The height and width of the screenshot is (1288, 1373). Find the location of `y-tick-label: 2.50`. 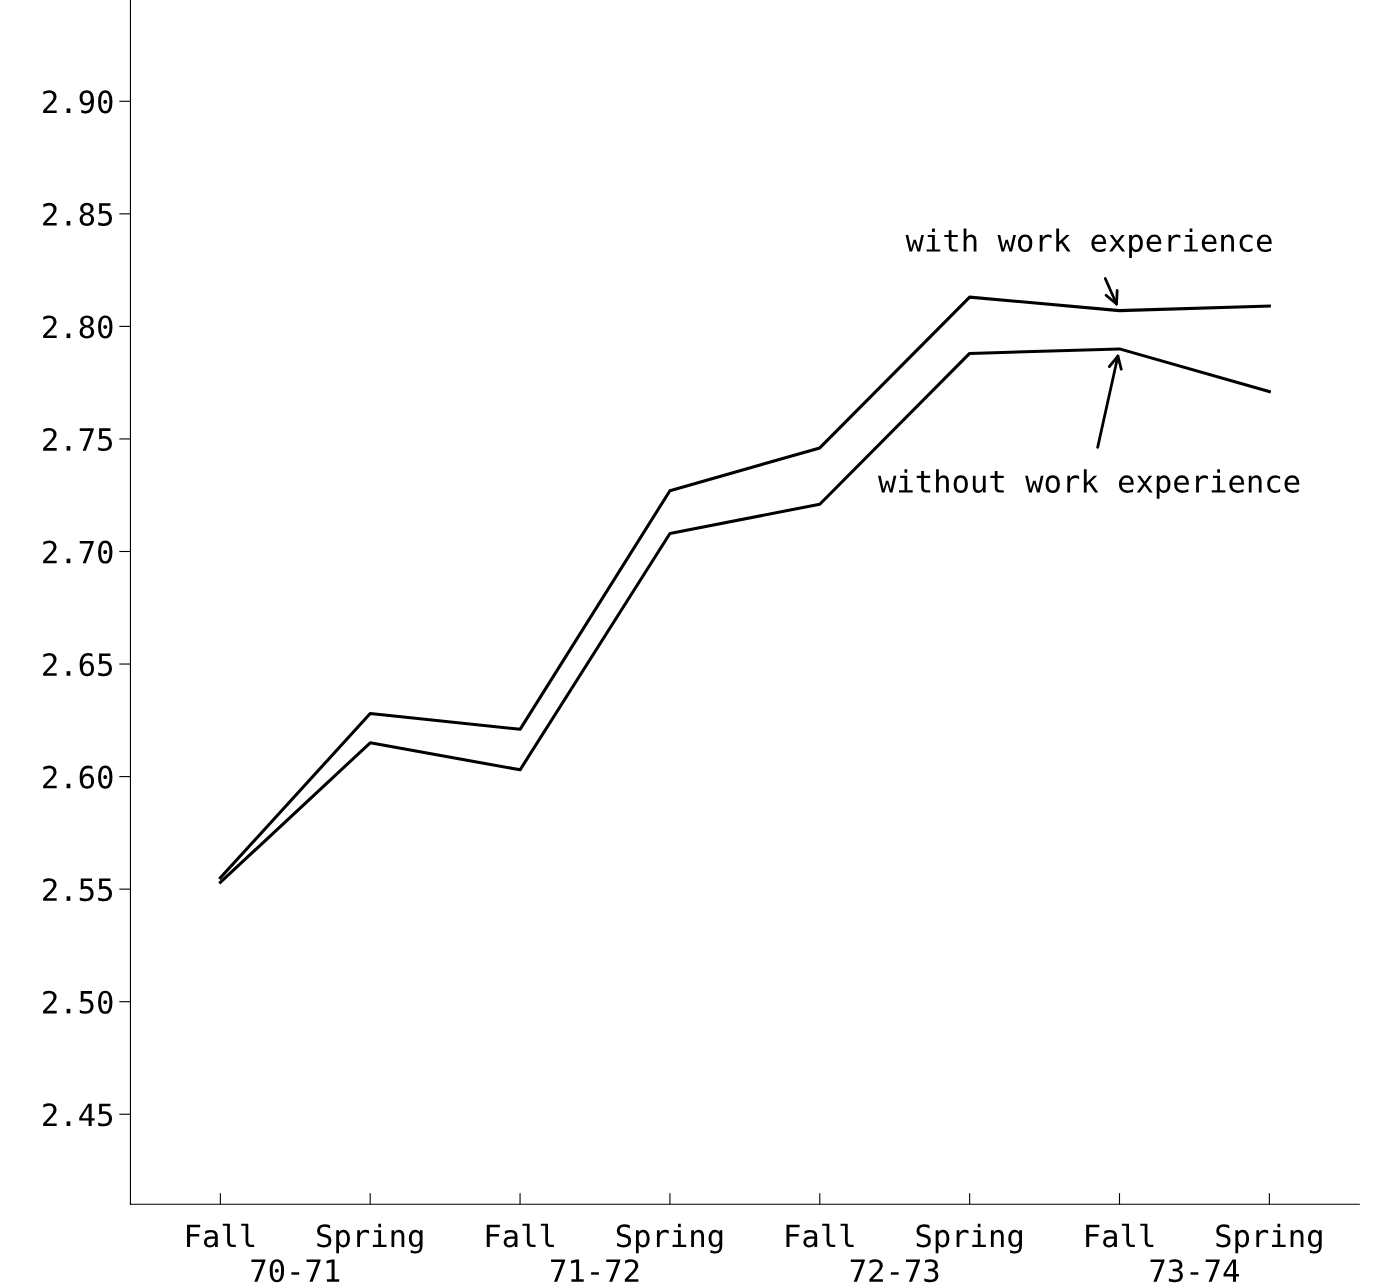

y-tick-label: 2.50 is located at coordinates (78, 1002).